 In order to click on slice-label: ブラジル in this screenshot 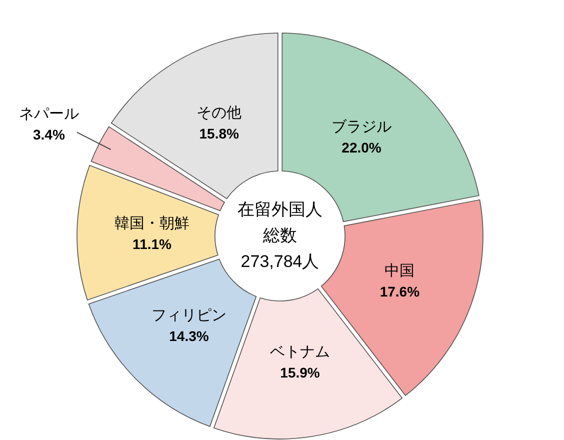, I will do `click(362, 127)`.